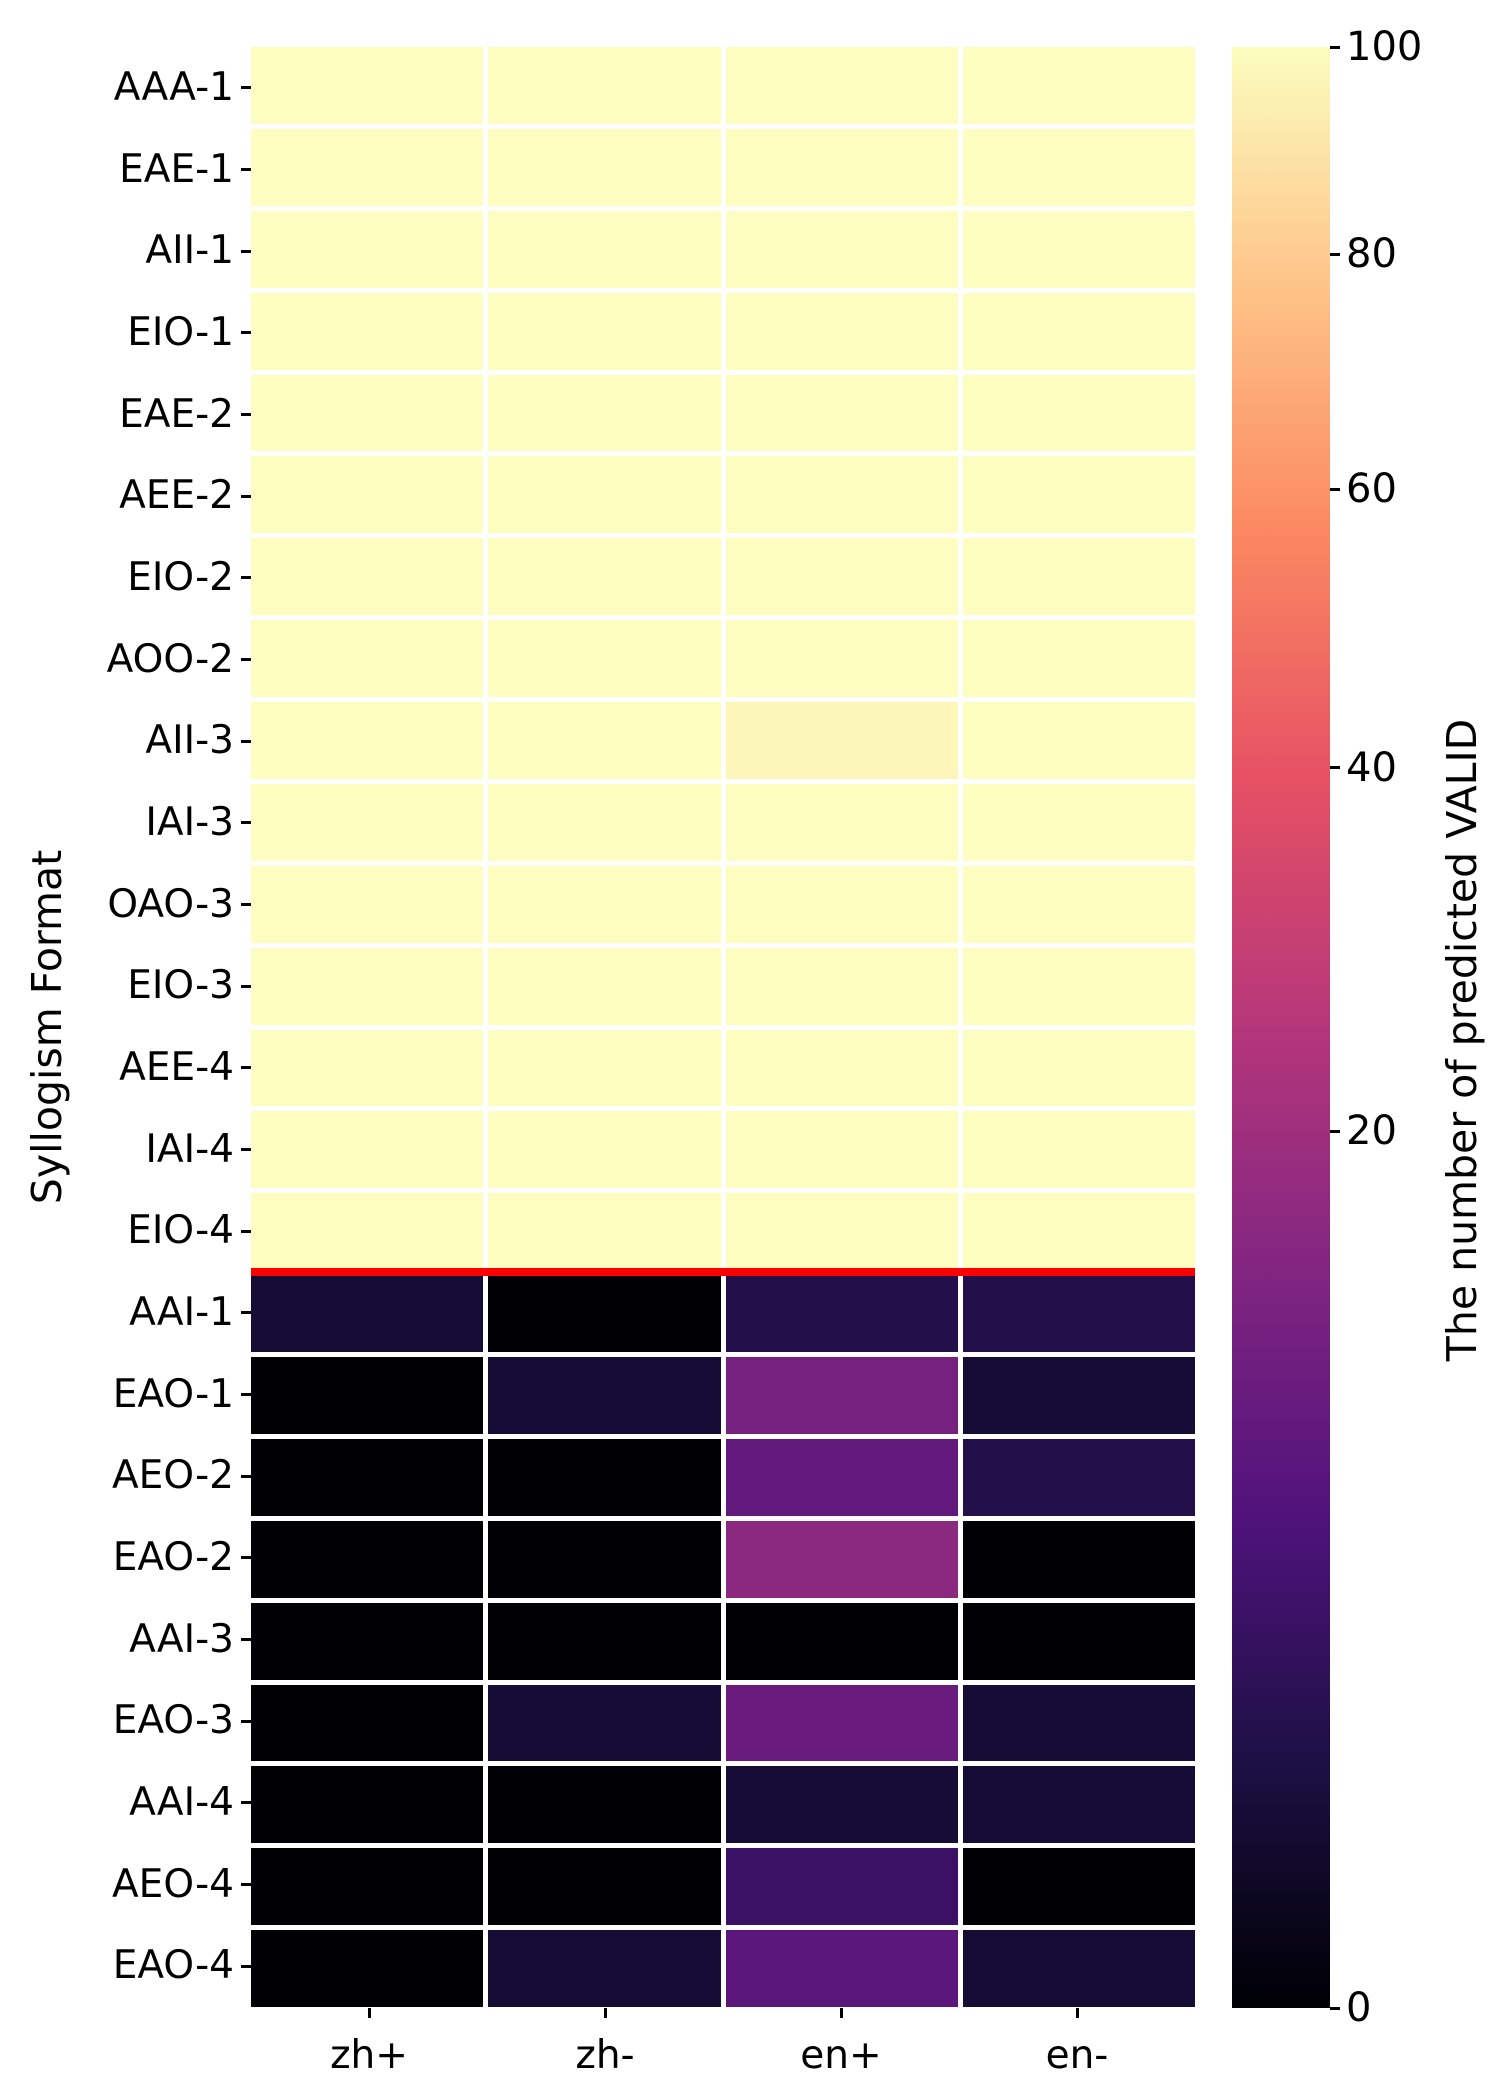  Describe the element at coordinates (176, 496) in the screenshot. I see `y-tick-label: AEE-2` at that location.